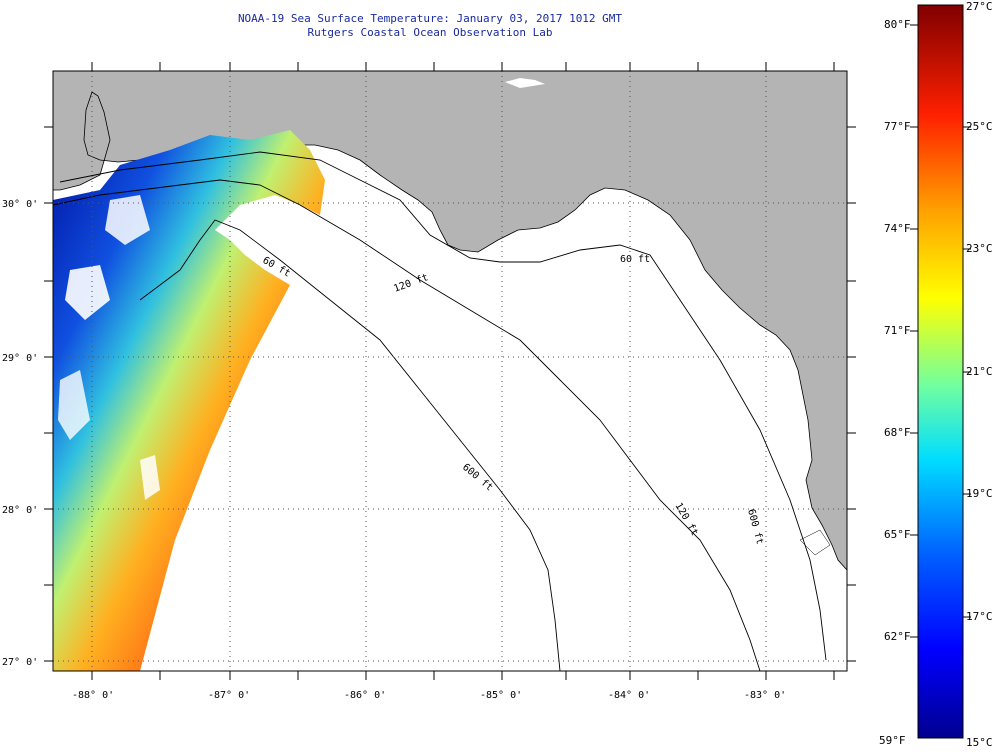 The height and width of the screenshot is (754, 1000). What do you see at coordinates (979, 126) in the screenshot?
I see `colorbar-c-label: 25°C` at bounding box center [979, 126].